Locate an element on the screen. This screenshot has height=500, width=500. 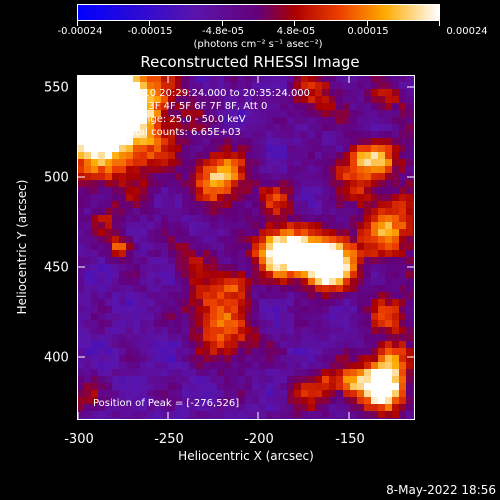
x-axis-label: Heliocentric X (arcsec) is located at coordinates (246, 456).